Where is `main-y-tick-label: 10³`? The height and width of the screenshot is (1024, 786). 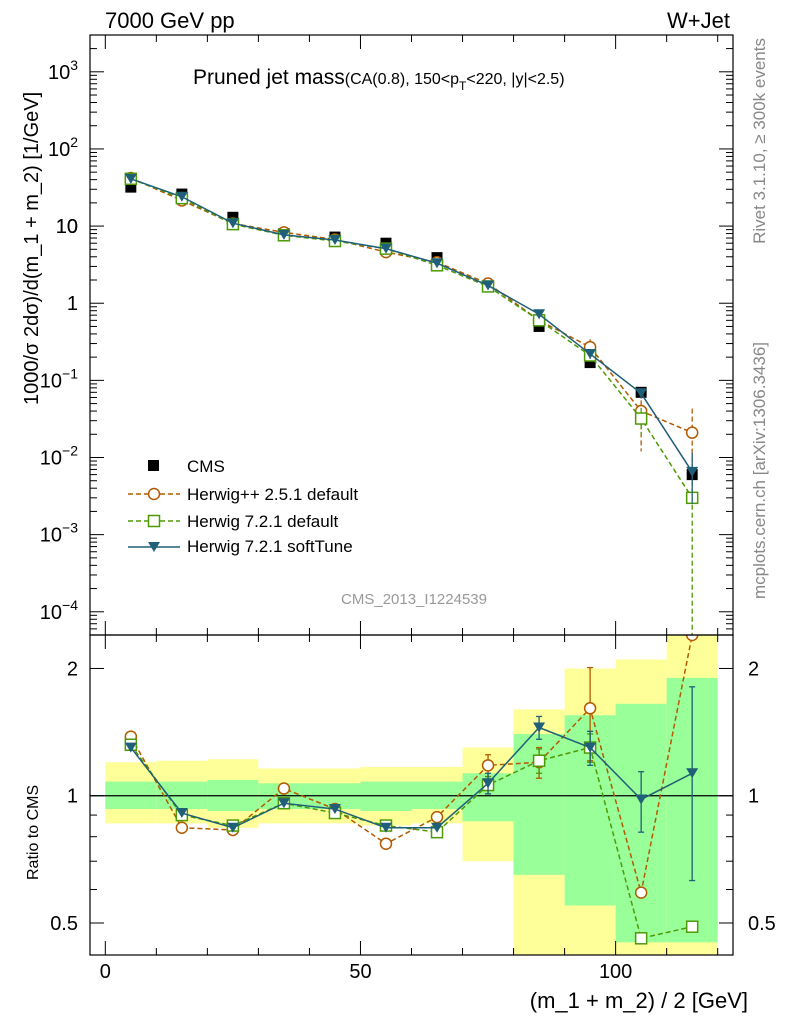
main-y-tick-label: 10³ is located at coordinates (63, 70).